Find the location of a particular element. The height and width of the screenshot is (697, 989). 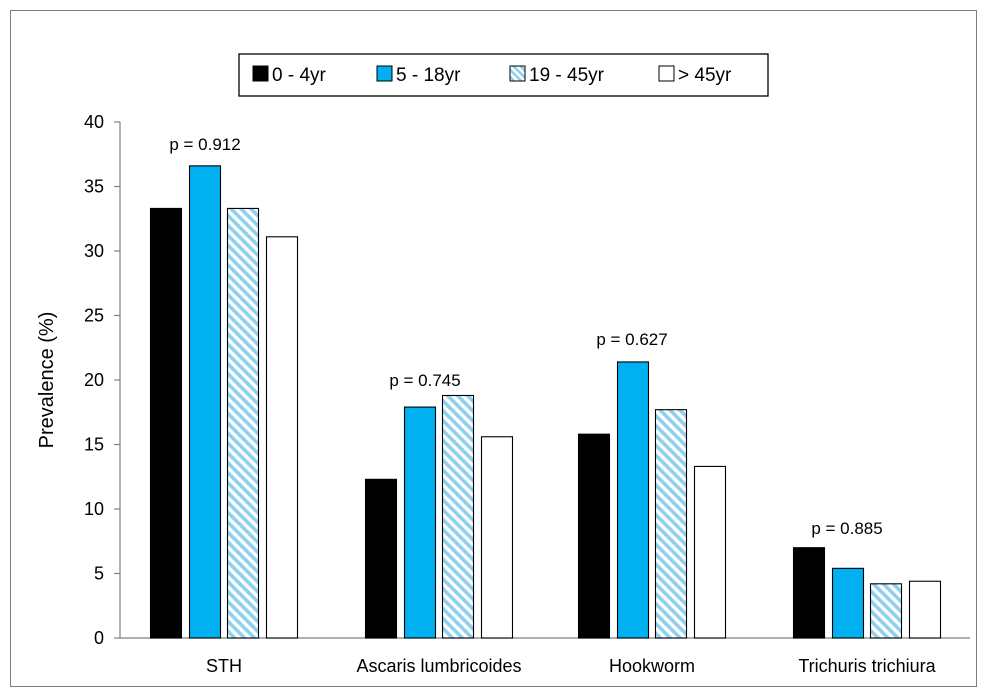

y-tick-label: 0 is located at coordinates (99, 638).